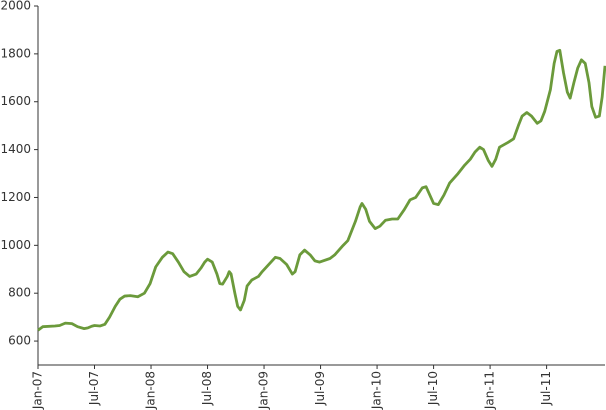  I want to click on y-tick-label: 1600, so click(15, 101).